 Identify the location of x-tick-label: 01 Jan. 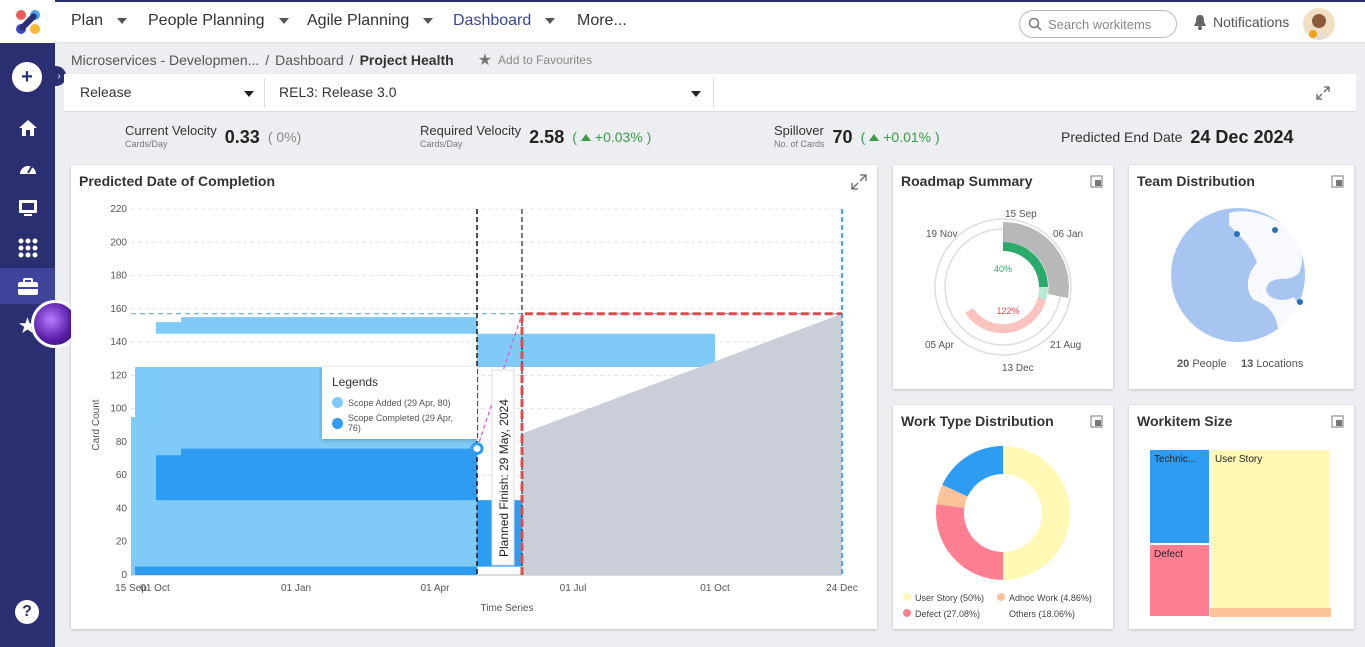
(296, 588).